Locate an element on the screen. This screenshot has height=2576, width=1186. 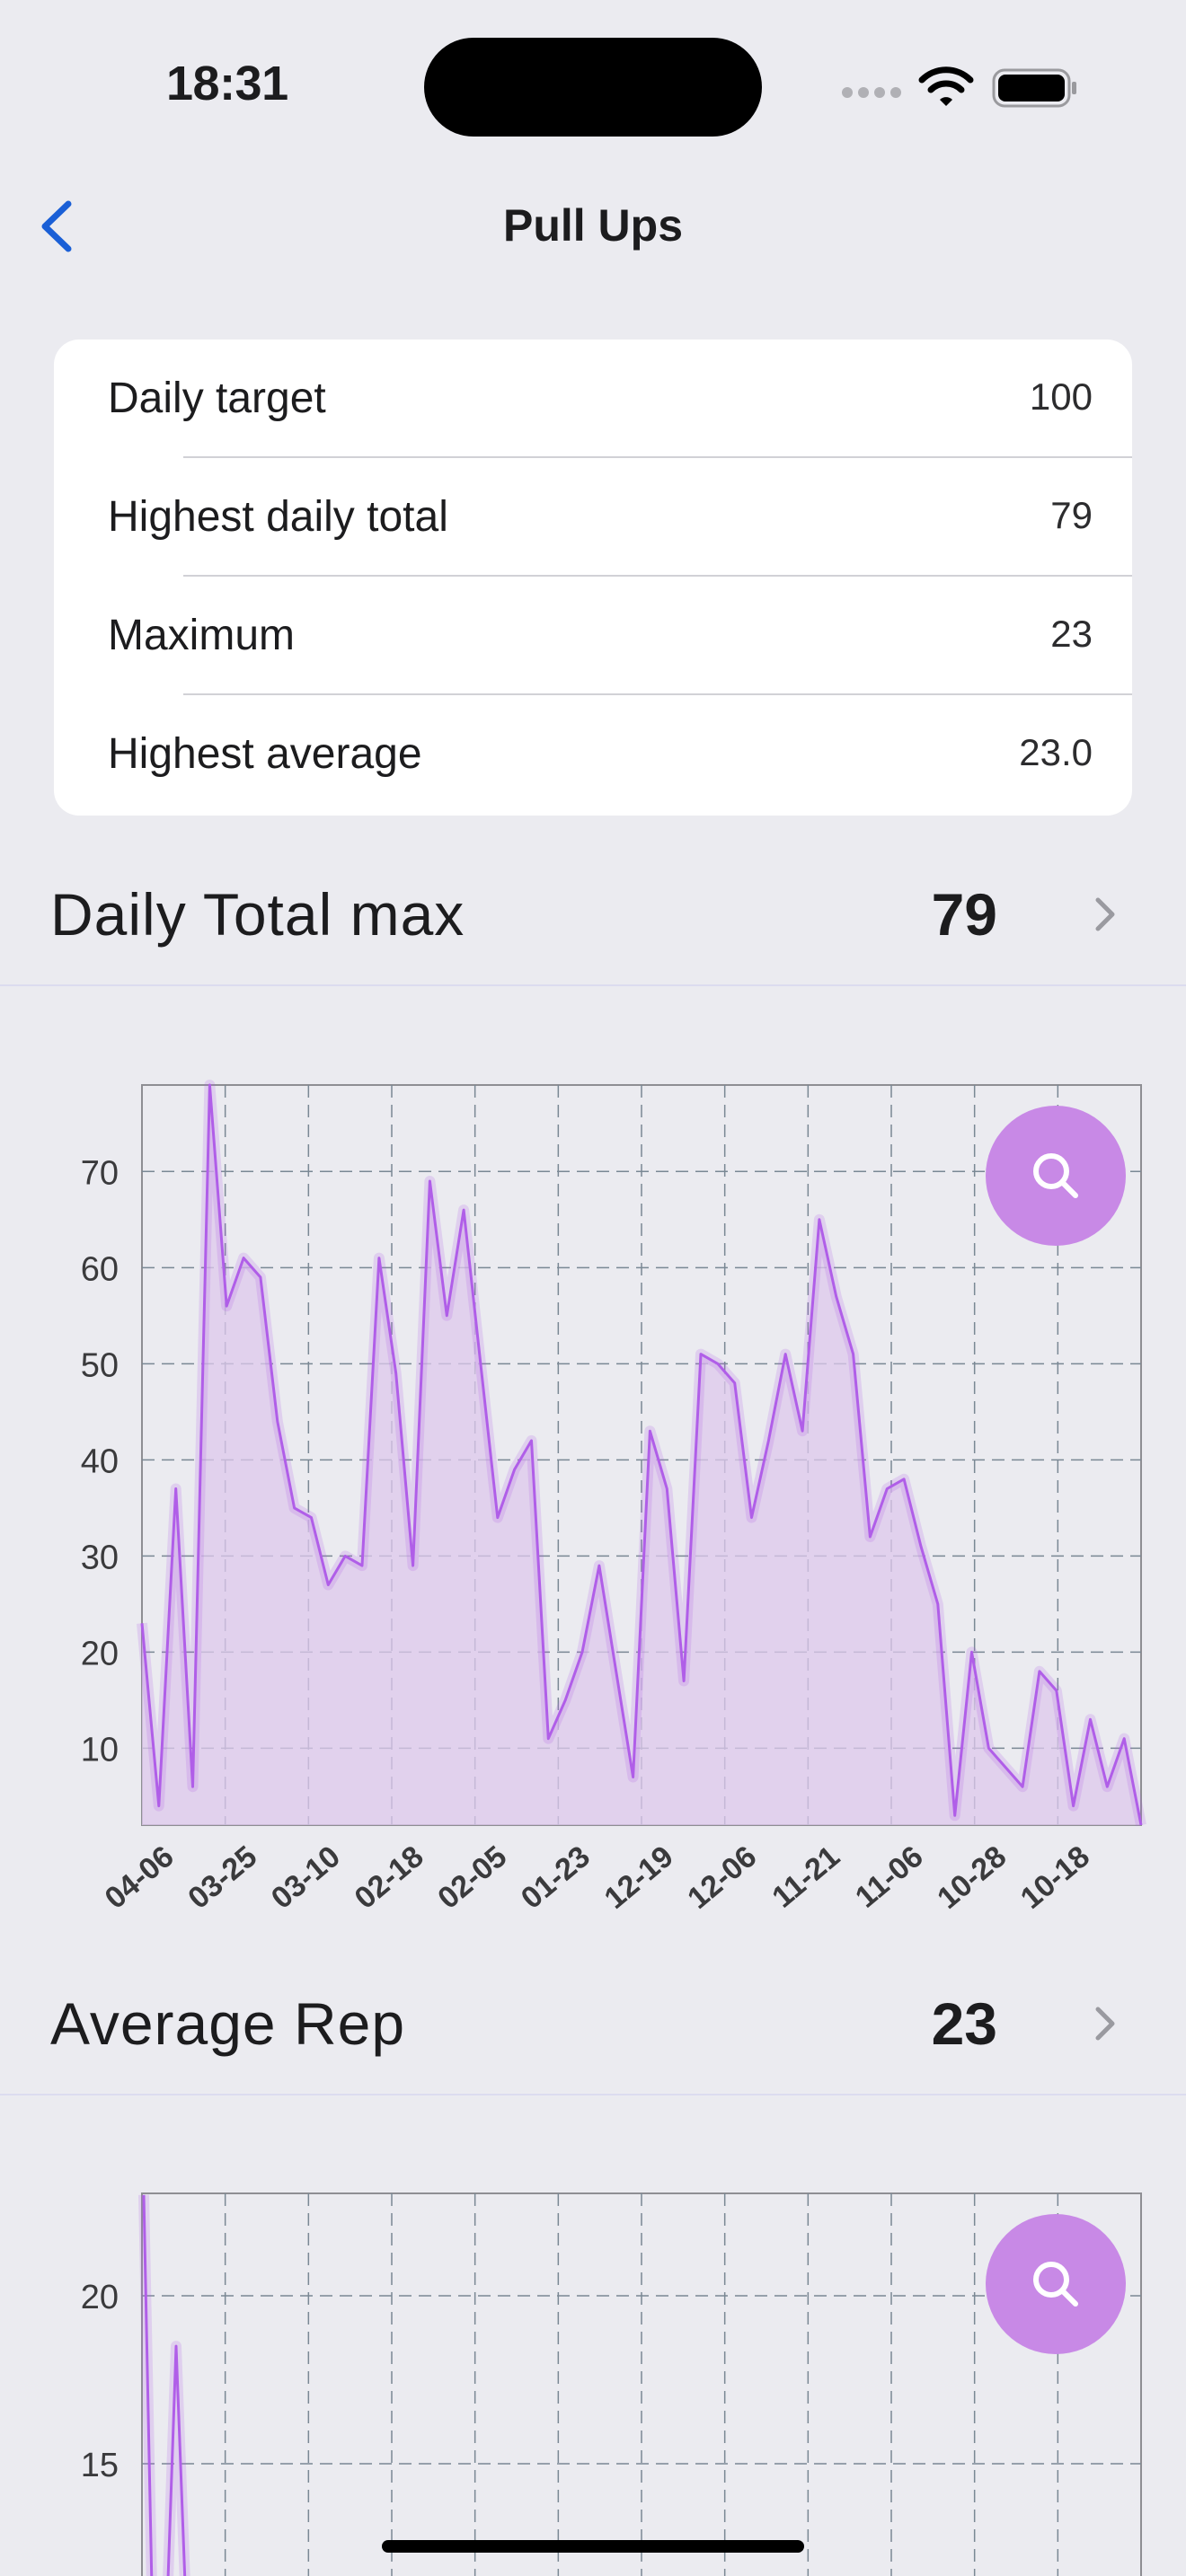
chevron-left-icon is located at coordinates (56, 226).